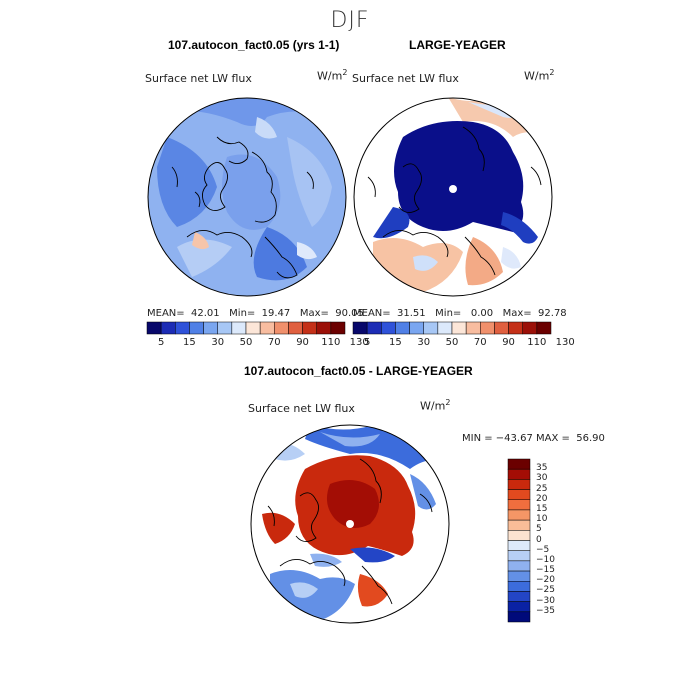 The height and width of the screenshot is (700, 700). Describe the element at coordinates (539, 75) in the screenshot. I see `units-label-obs: W/m2` at that location.